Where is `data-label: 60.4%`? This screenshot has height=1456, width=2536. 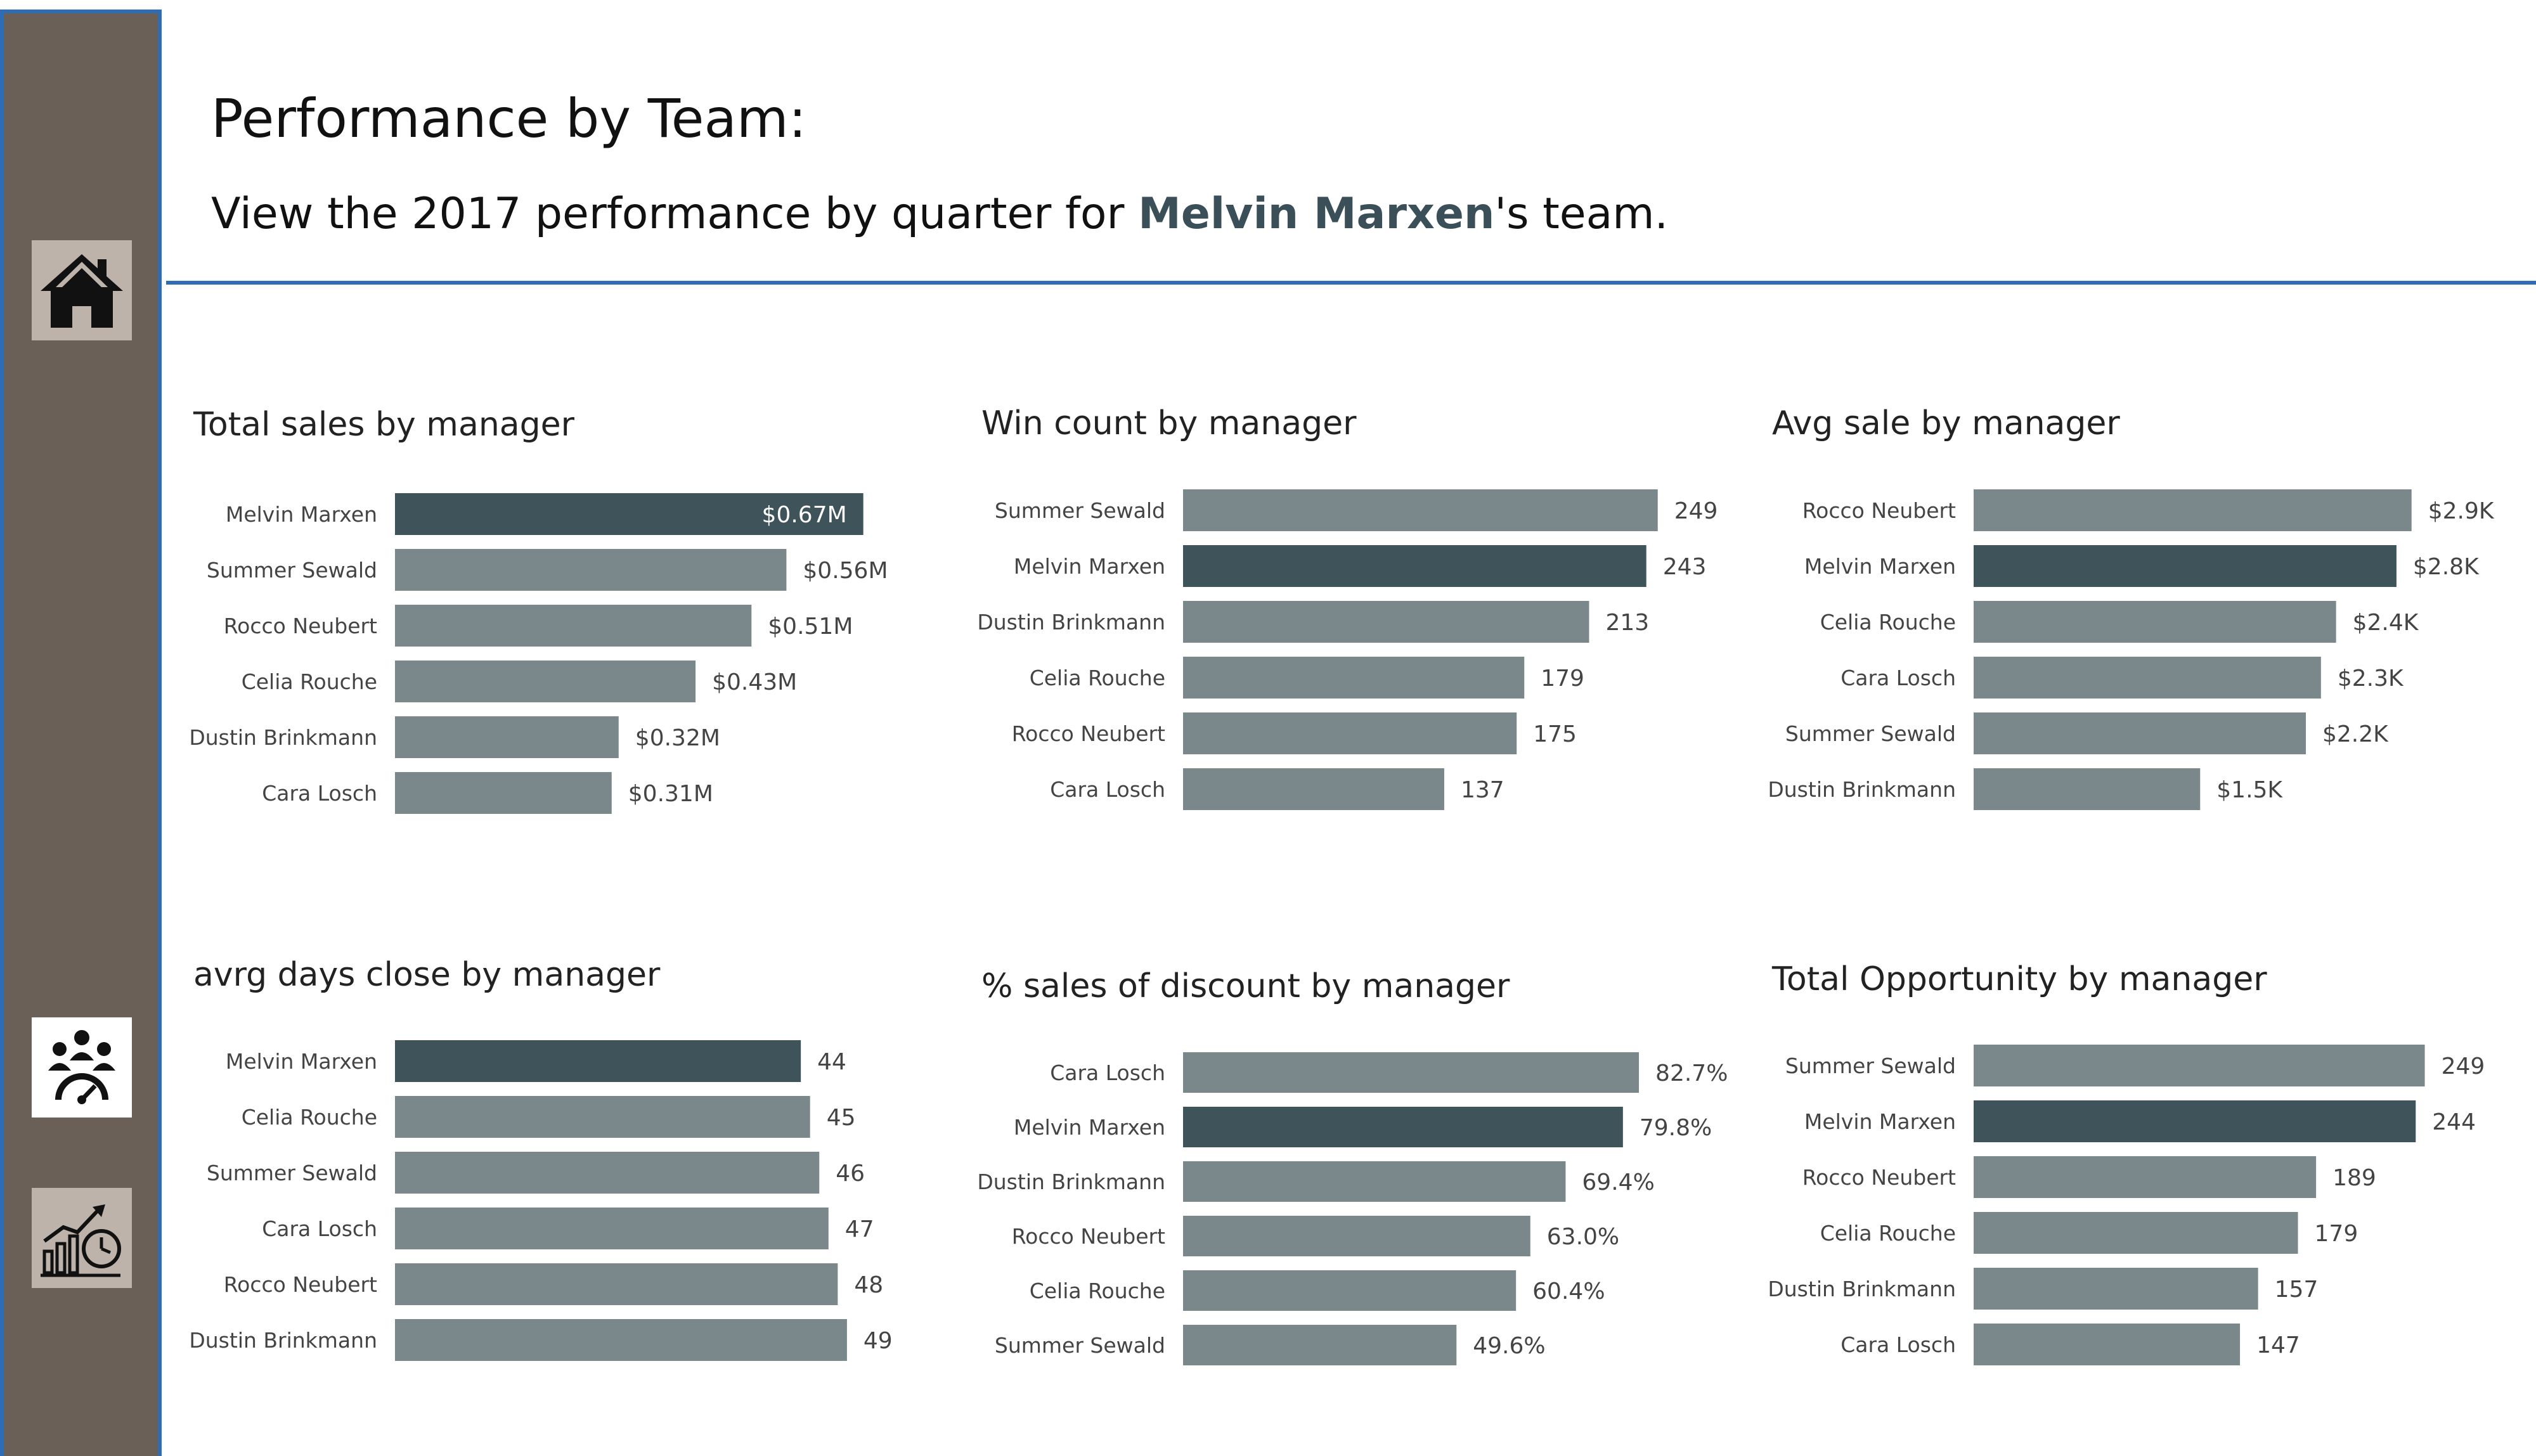 data-label: 60.4% is located at coordinates (1568, 1292).